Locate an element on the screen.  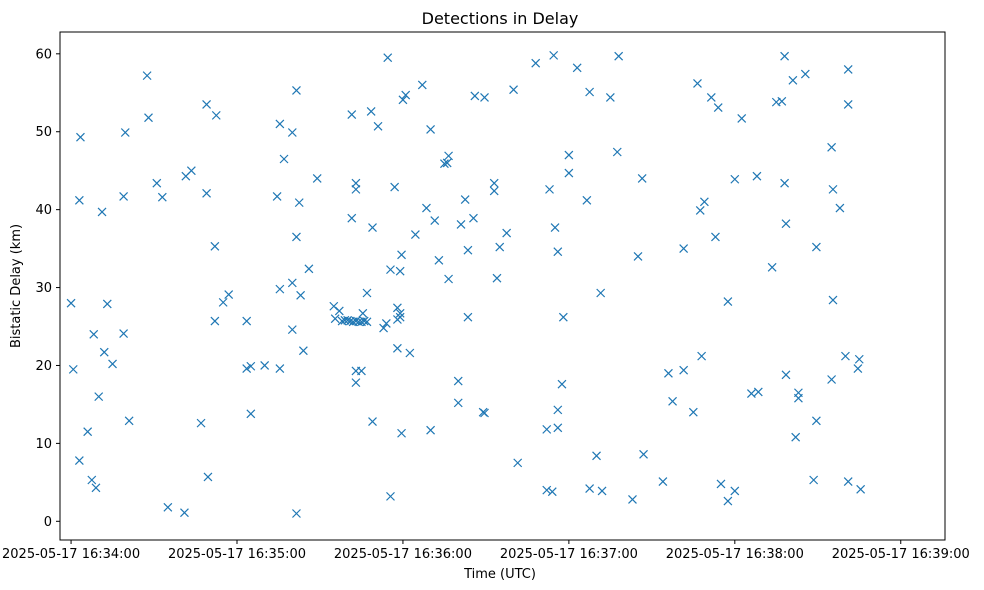
x-tick-label: 2025-05-17 16:39:00 is located at coordinates (901, 554).